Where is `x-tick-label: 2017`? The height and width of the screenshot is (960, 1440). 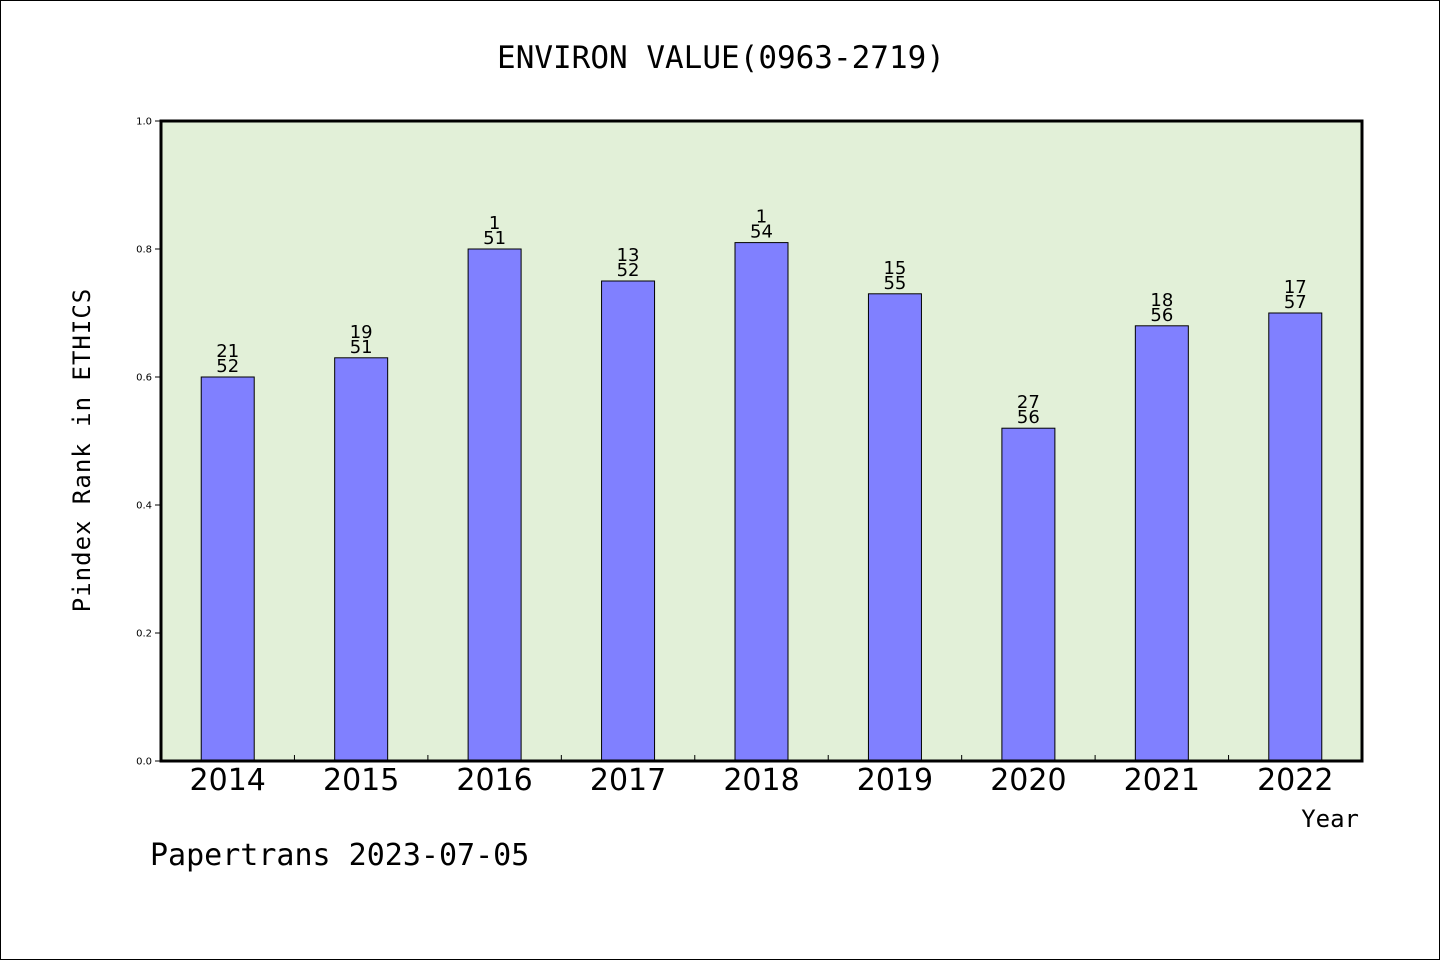
x-tick-label: 2017 is located at coordinates (628, 780).